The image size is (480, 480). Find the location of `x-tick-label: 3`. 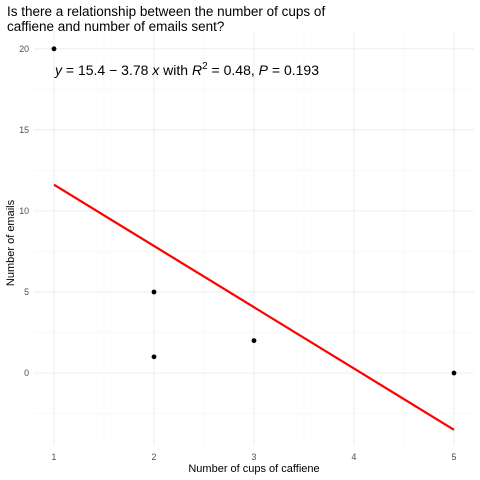

x-tick-label: 3 is located at coordinates (254, 457).